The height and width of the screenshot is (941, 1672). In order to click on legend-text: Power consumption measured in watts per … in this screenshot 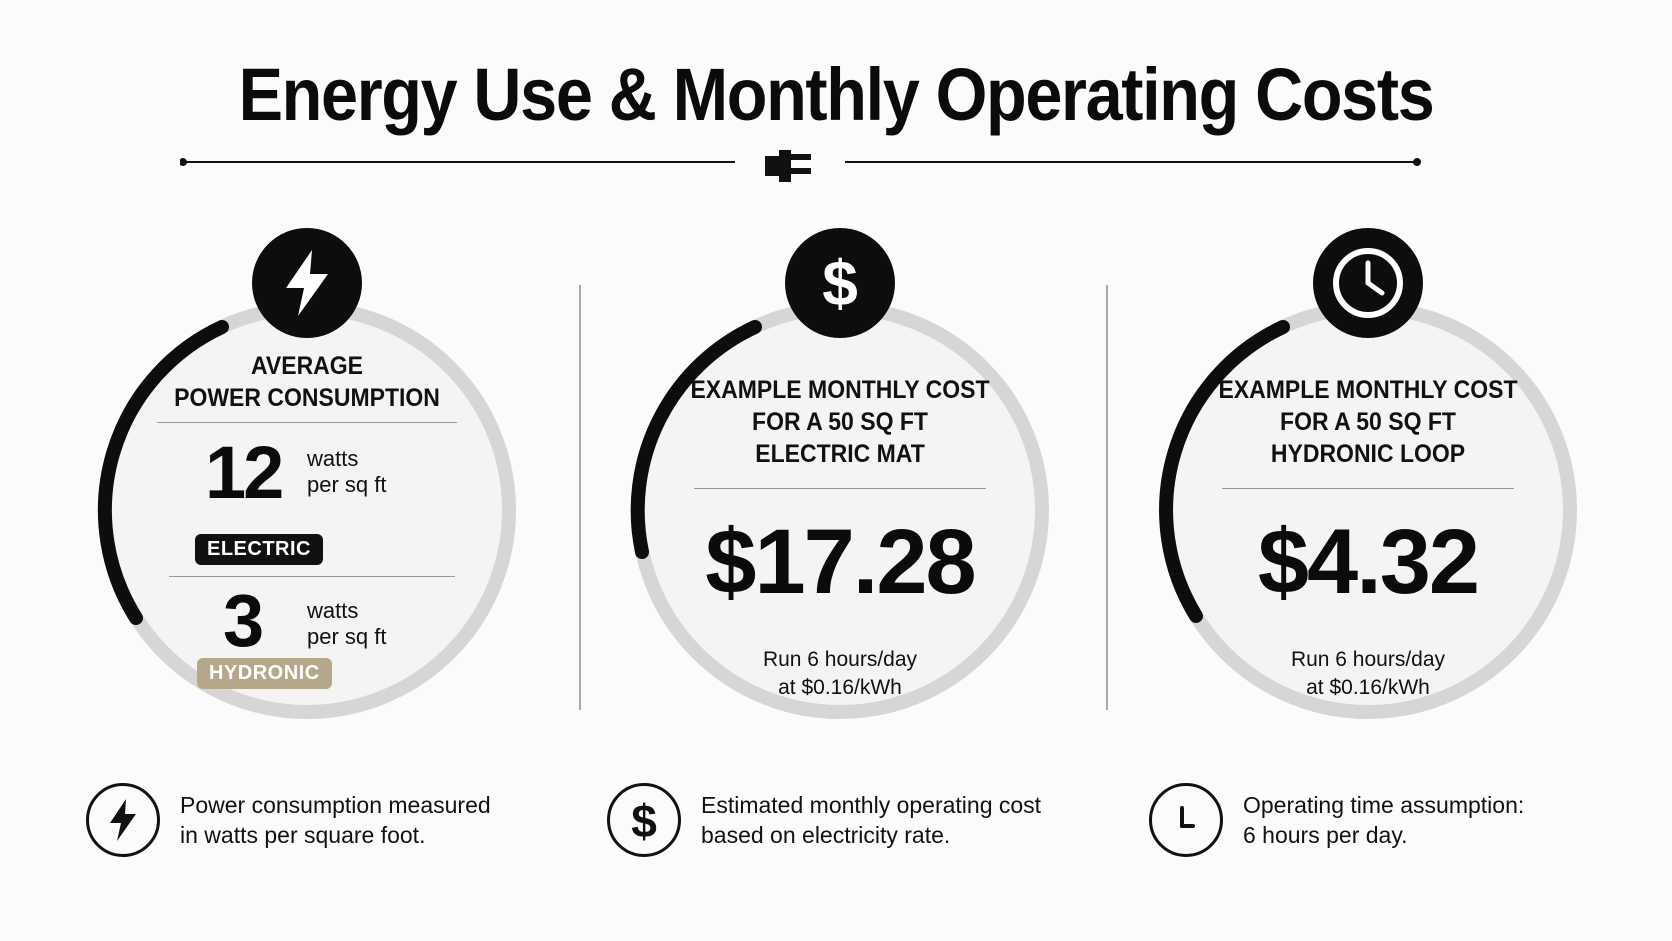, I will do `click(335, 820)`.